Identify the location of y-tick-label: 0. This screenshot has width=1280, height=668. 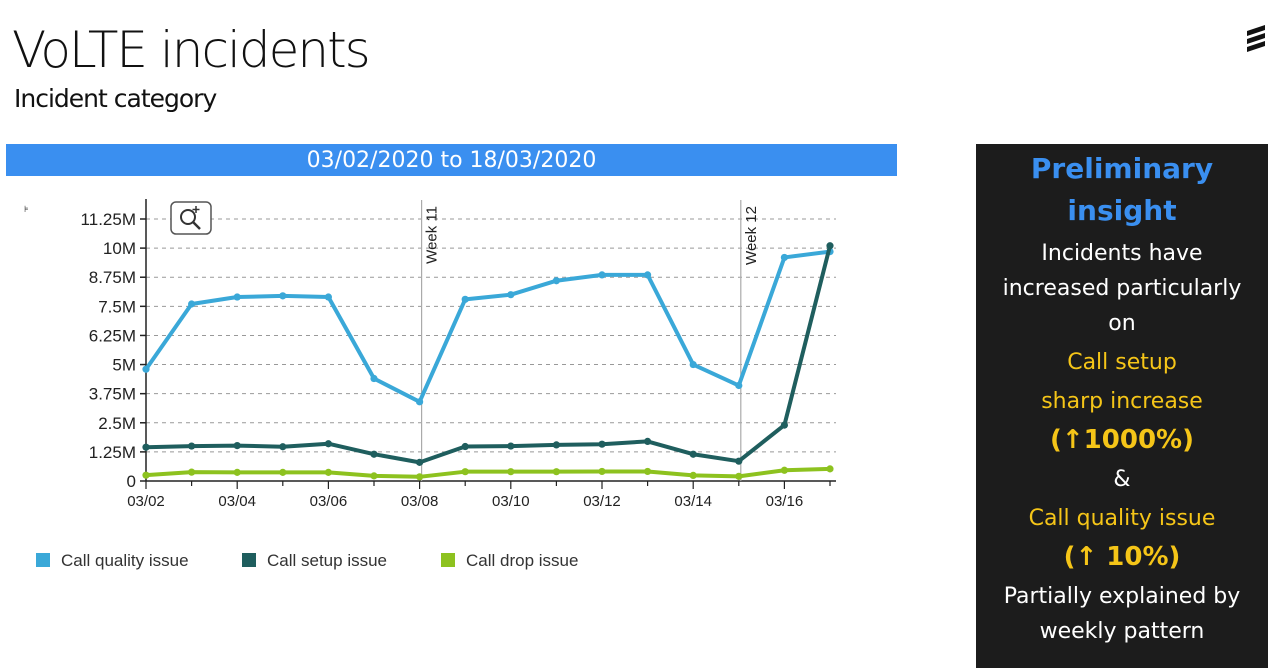
(131, 481).